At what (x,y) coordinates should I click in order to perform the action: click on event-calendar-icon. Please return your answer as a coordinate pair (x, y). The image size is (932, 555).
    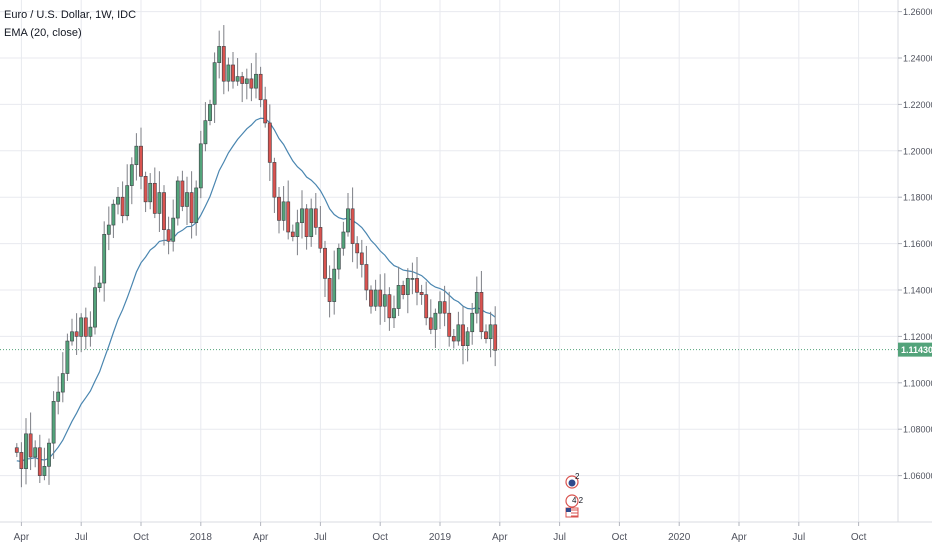
    Looking at the image, I should click on (572, 501).